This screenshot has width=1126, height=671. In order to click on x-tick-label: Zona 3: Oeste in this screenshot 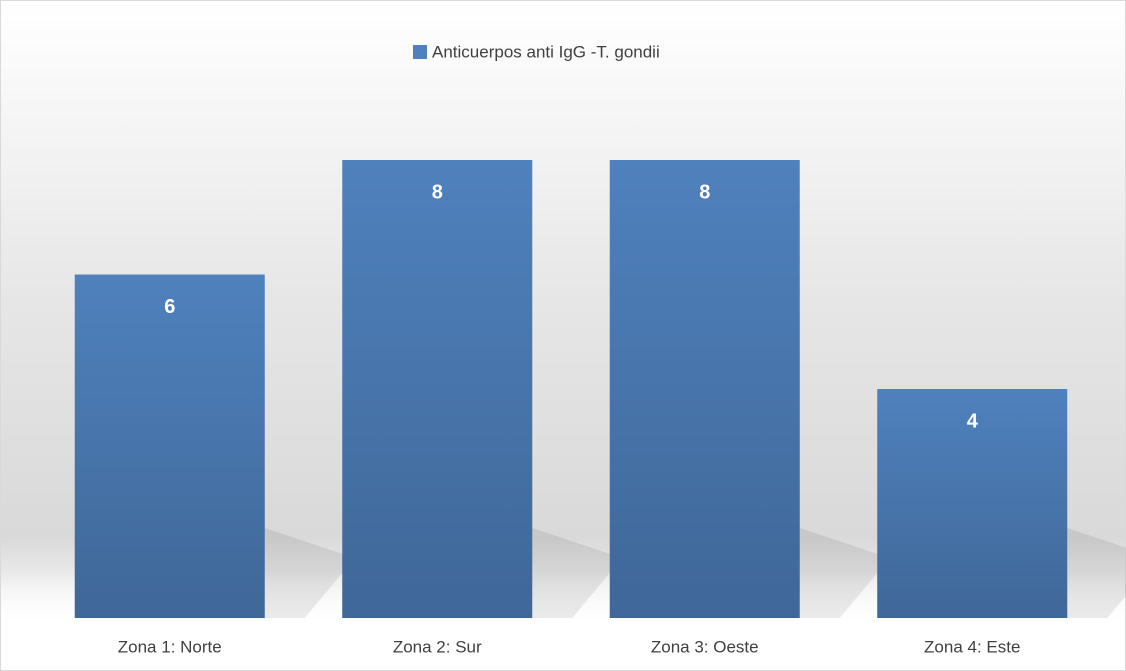, I will do `click(705, 646)`.